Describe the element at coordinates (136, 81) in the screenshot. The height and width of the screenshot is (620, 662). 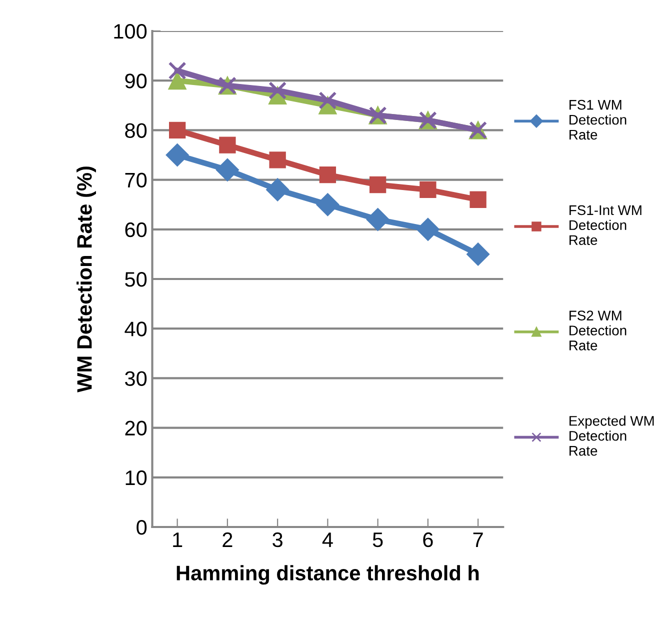
I see `y-tick-label: 90` at that location.